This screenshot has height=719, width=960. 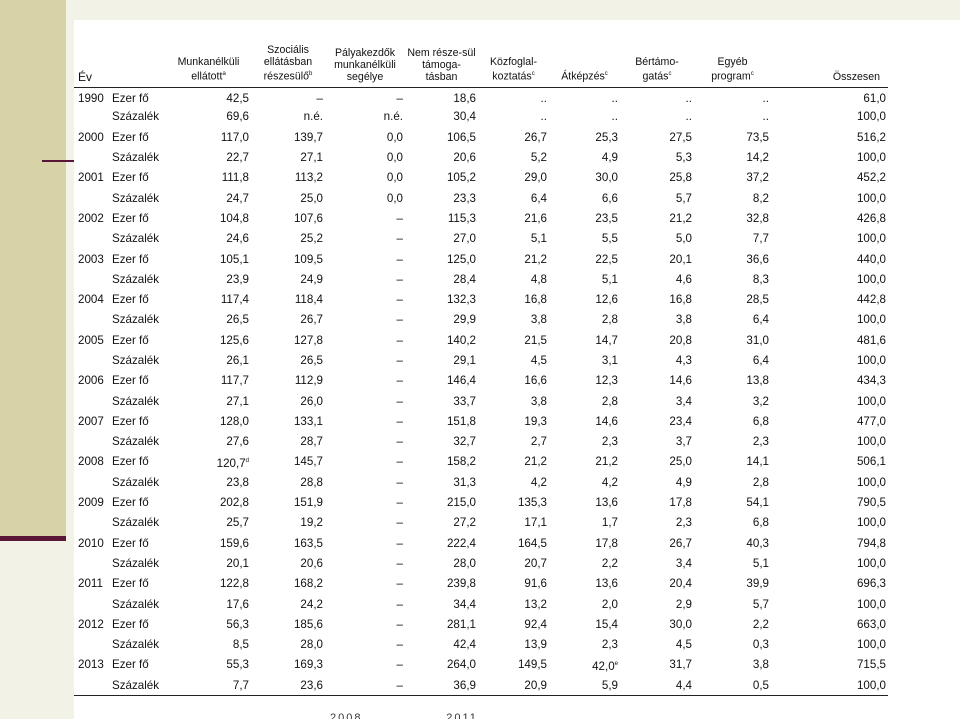 What do you see at coordinates (237, 624) in the screenshot?
I see `value-text: 56,3` at bounding box center [237, 624].